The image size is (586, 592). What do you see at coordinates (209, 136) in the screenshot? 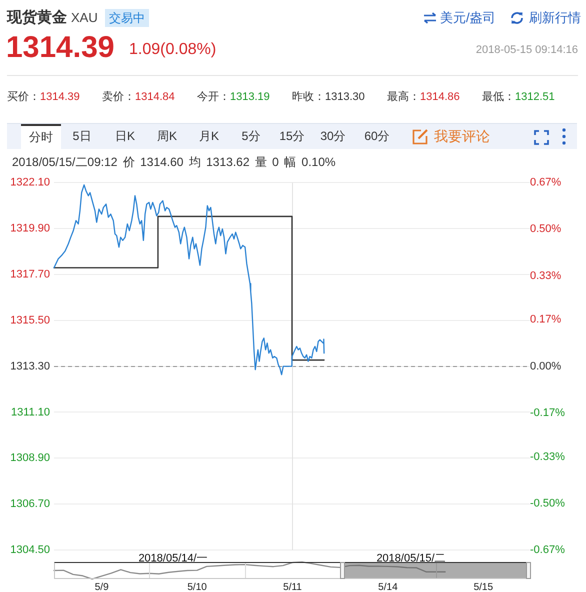
I see `text: 月K` at bounding box center [209, 136].